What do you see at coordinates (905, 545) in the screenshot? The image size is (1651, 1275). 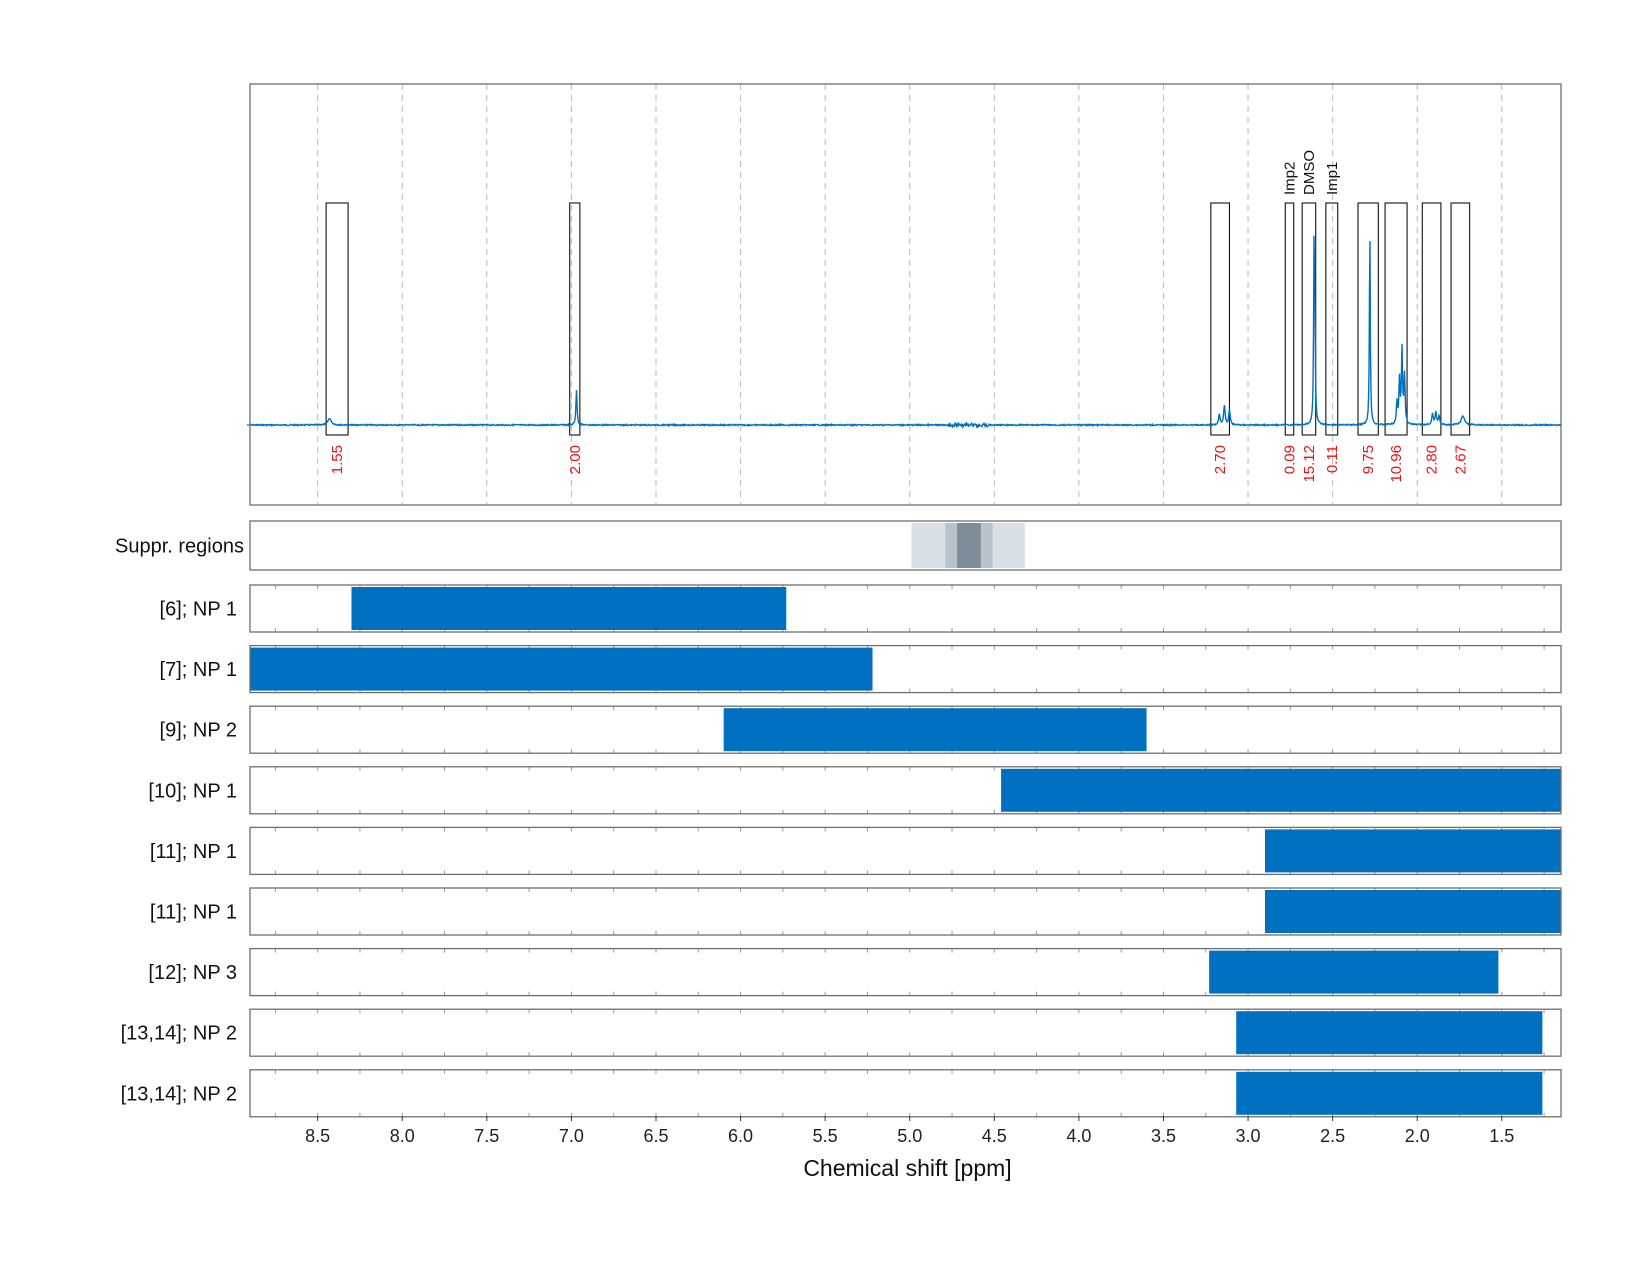 I see `suppressed-frame` at bounding box center [905, 545].